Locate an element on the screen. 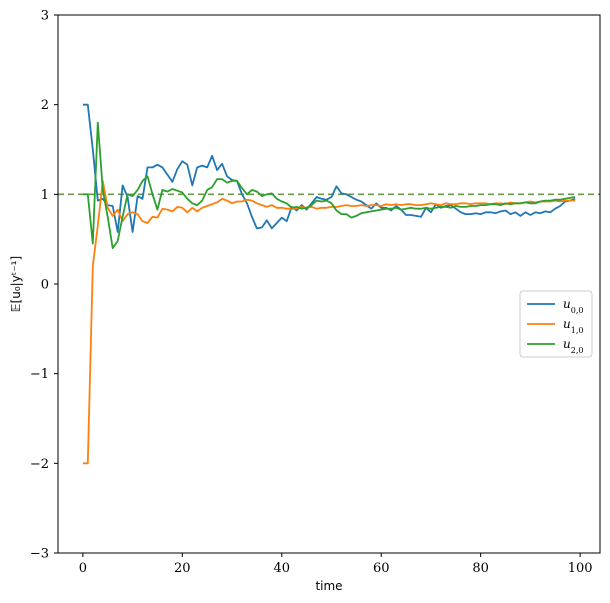 Image resolution: width=610 pixels, height=603 pixels. x-tick-label: 40 is located at coordinates (281, 568).